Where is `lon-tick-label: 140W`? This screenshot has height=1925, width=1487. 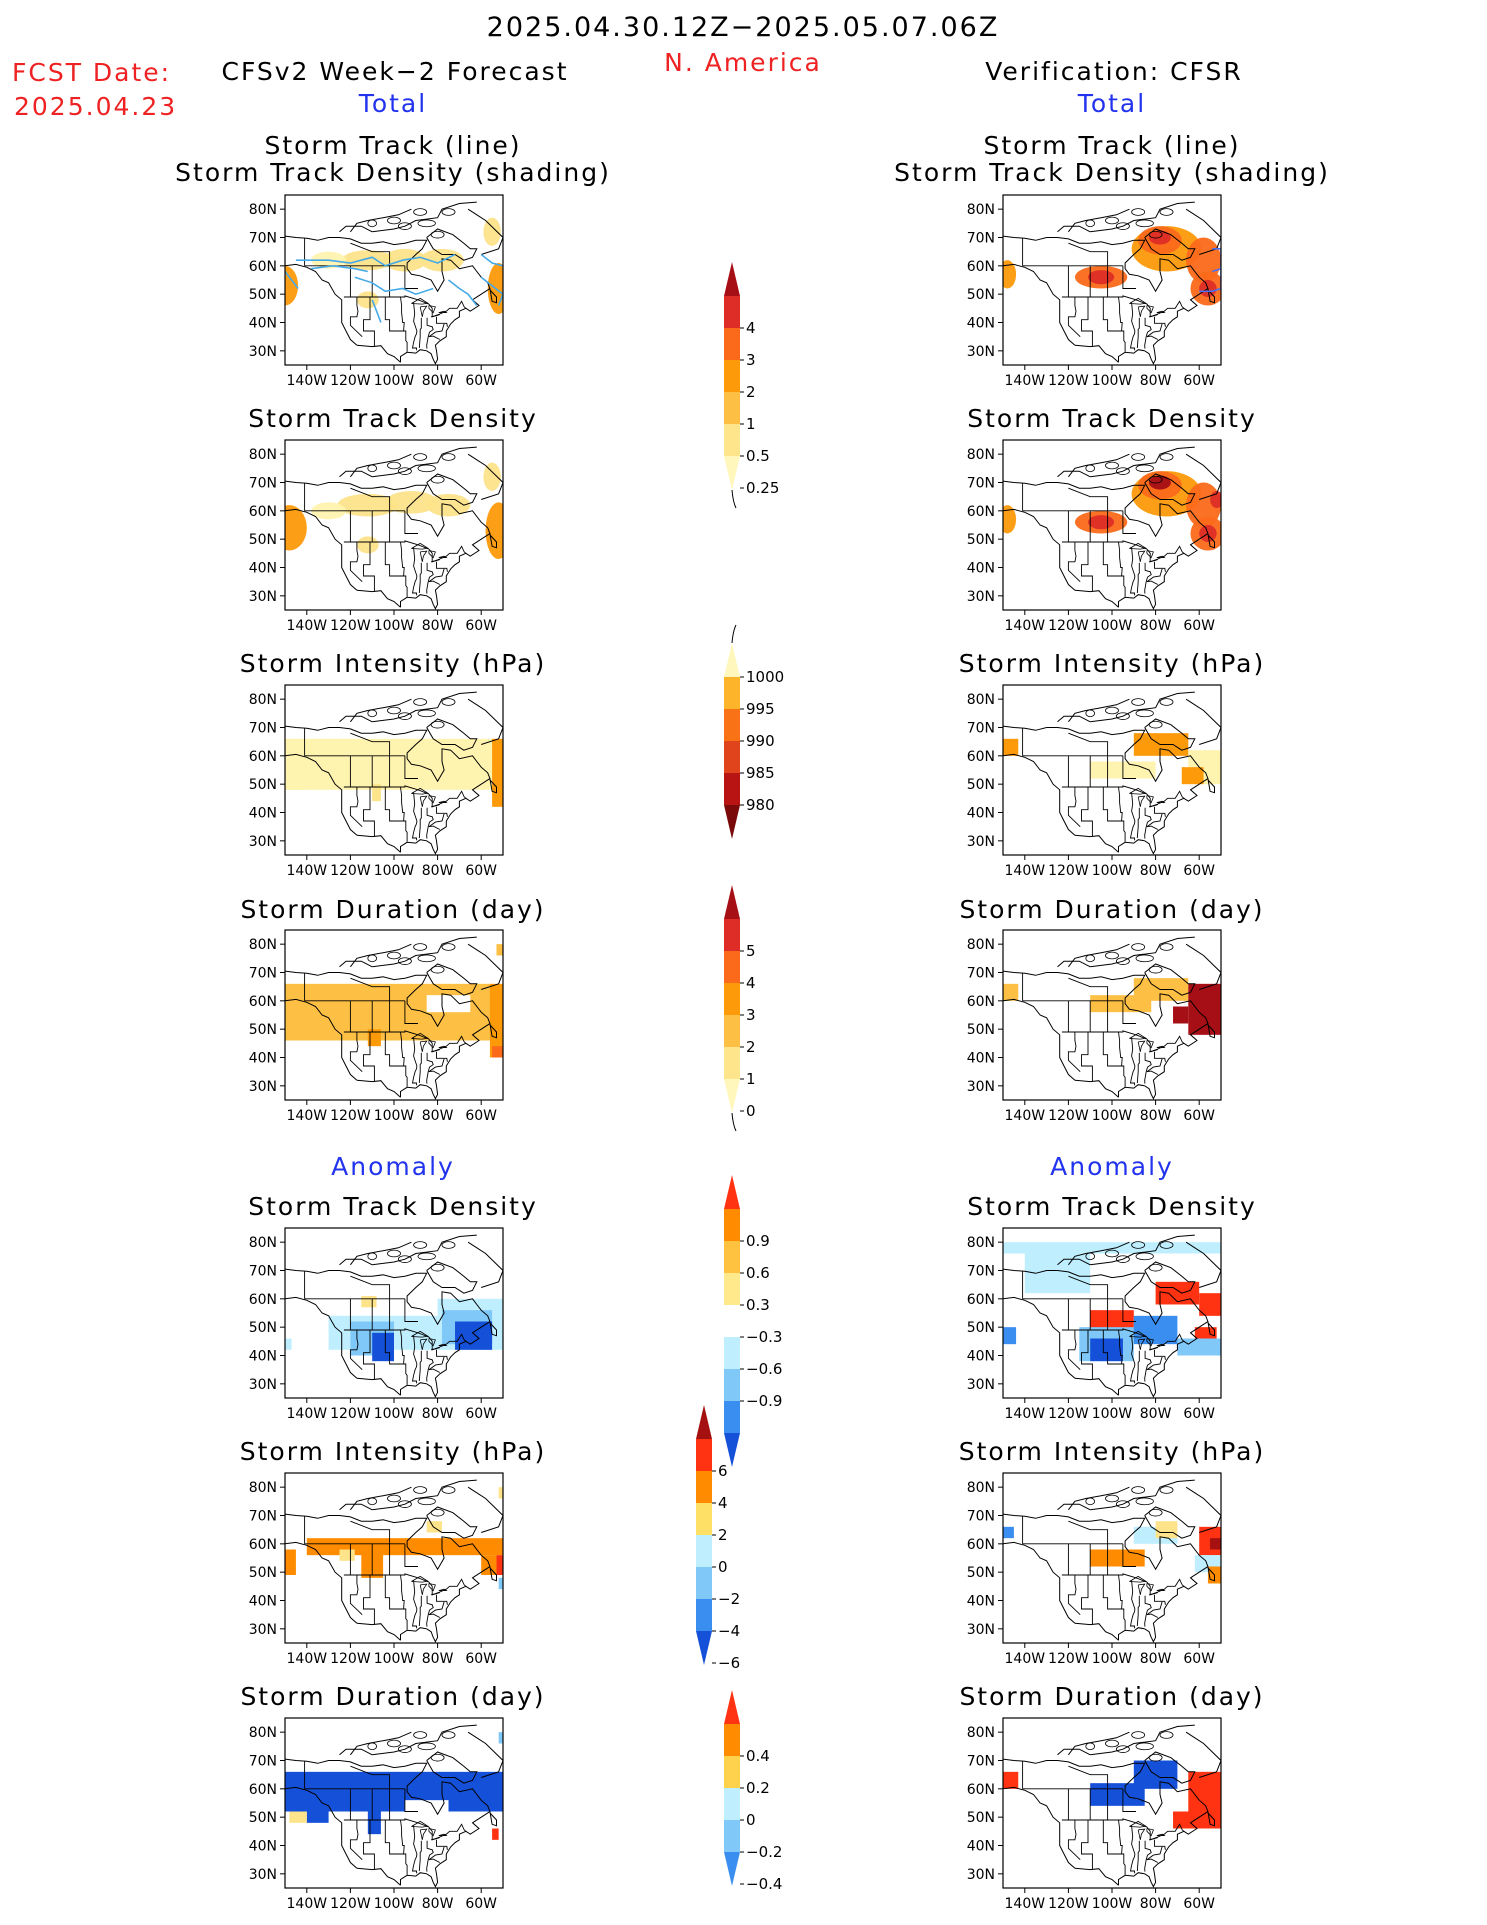
lon-tick-label: 140W is located at coordinates (1025, 626).